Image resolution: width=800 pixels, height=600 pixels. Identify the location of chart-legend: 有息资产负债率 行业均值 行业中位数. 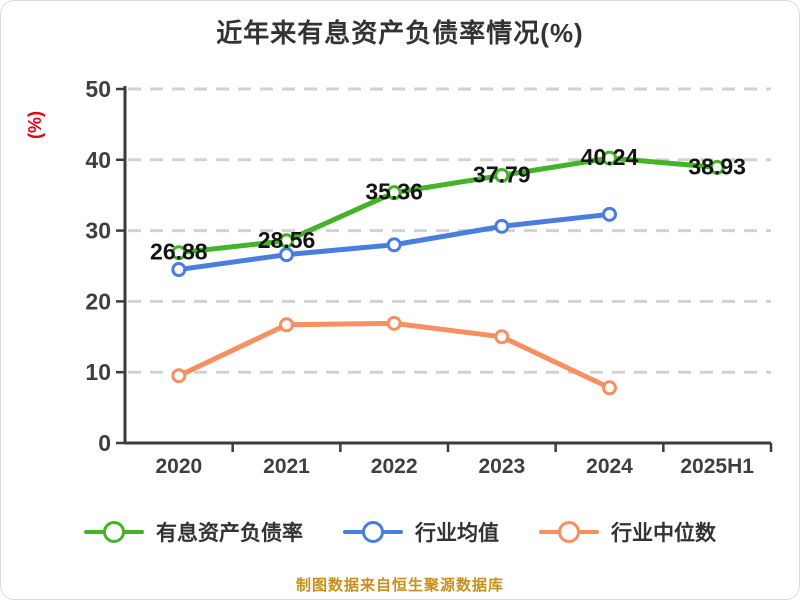
(400, 532).